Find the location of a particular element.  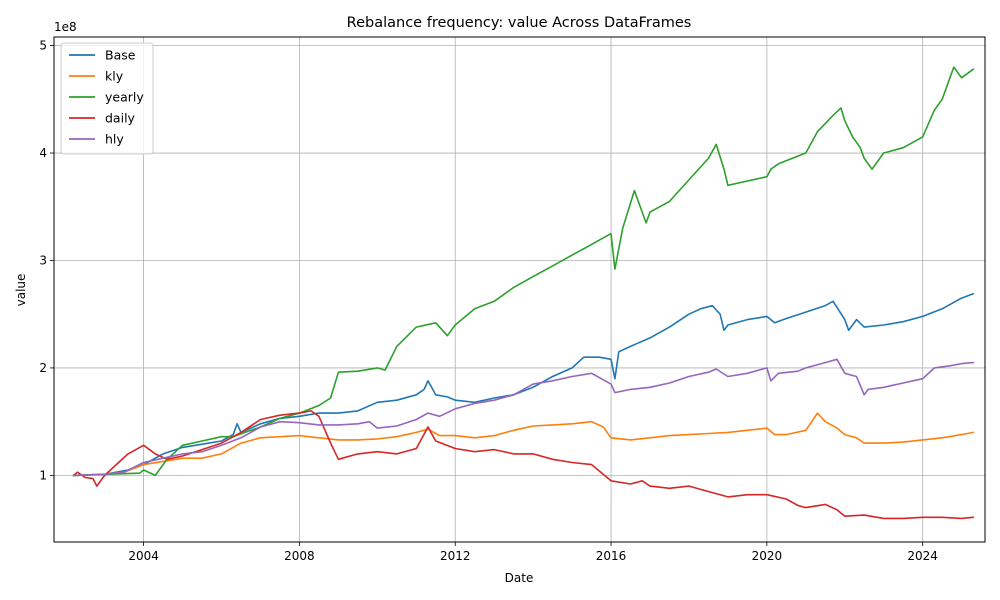

legend-label-Base: Base is located at coordinates (120, 55).